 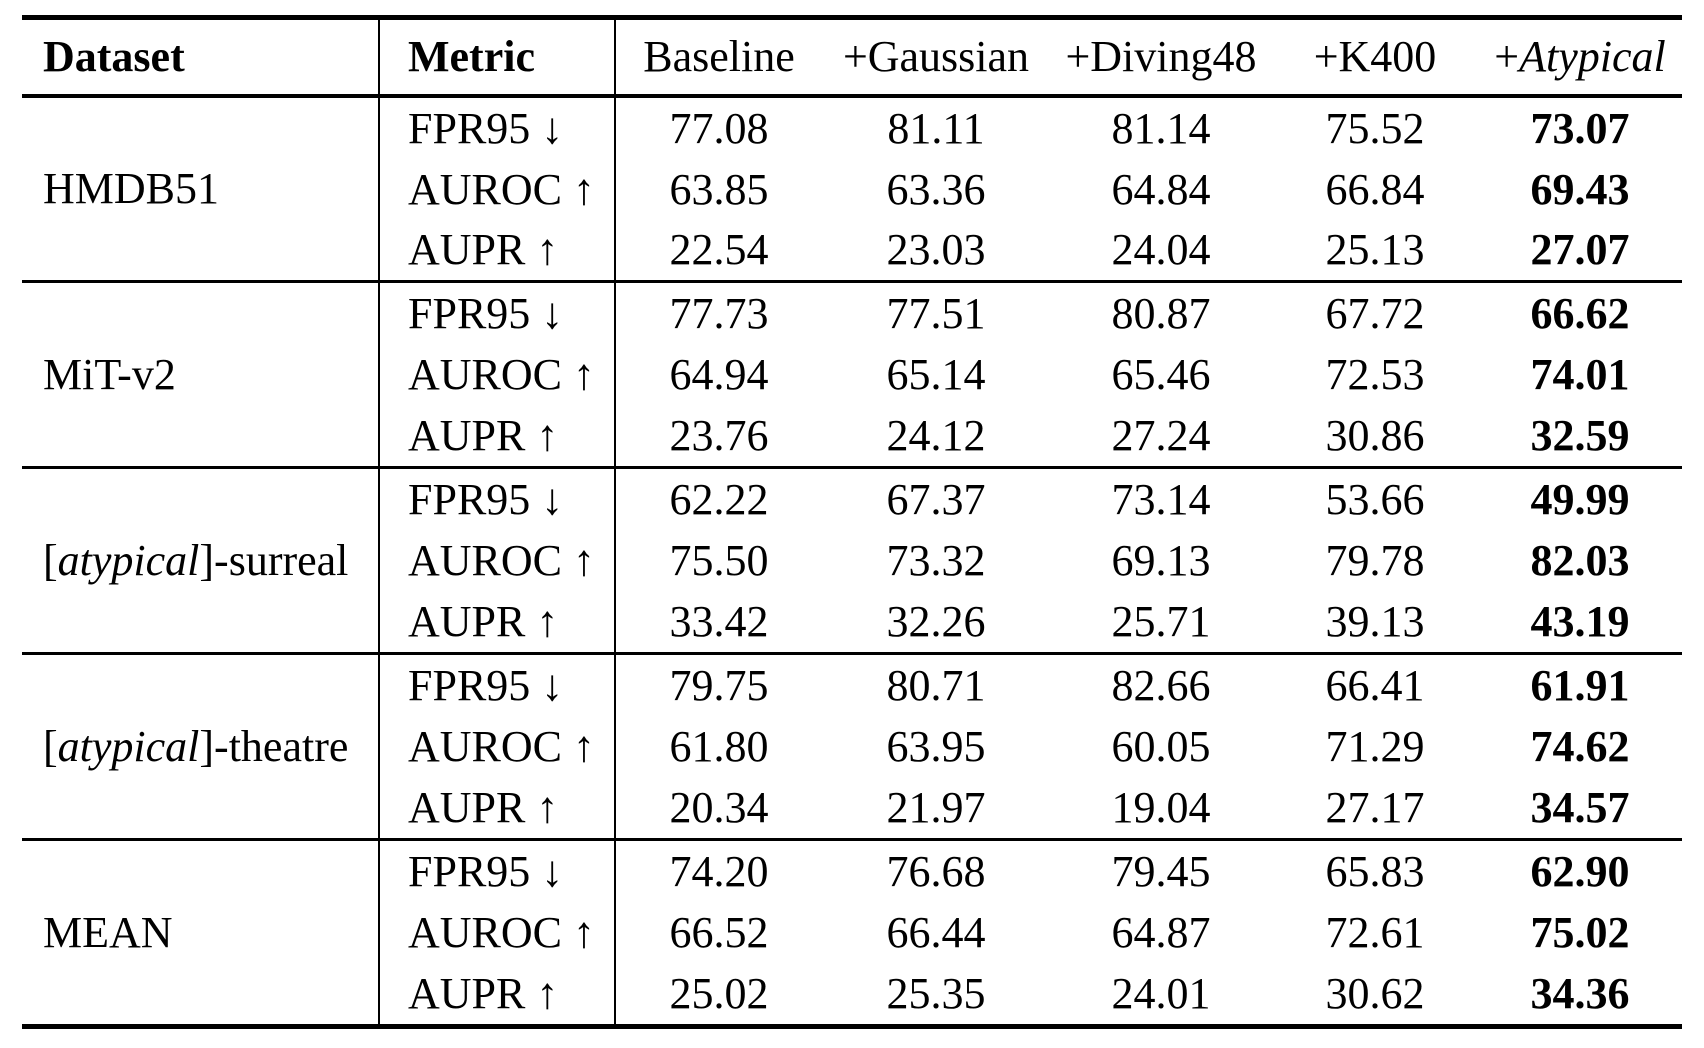 What do you see at coordinates (1375, 684) in the screenshot?
I see `value-cell: 66.41` at bounding box center [1375, 684].